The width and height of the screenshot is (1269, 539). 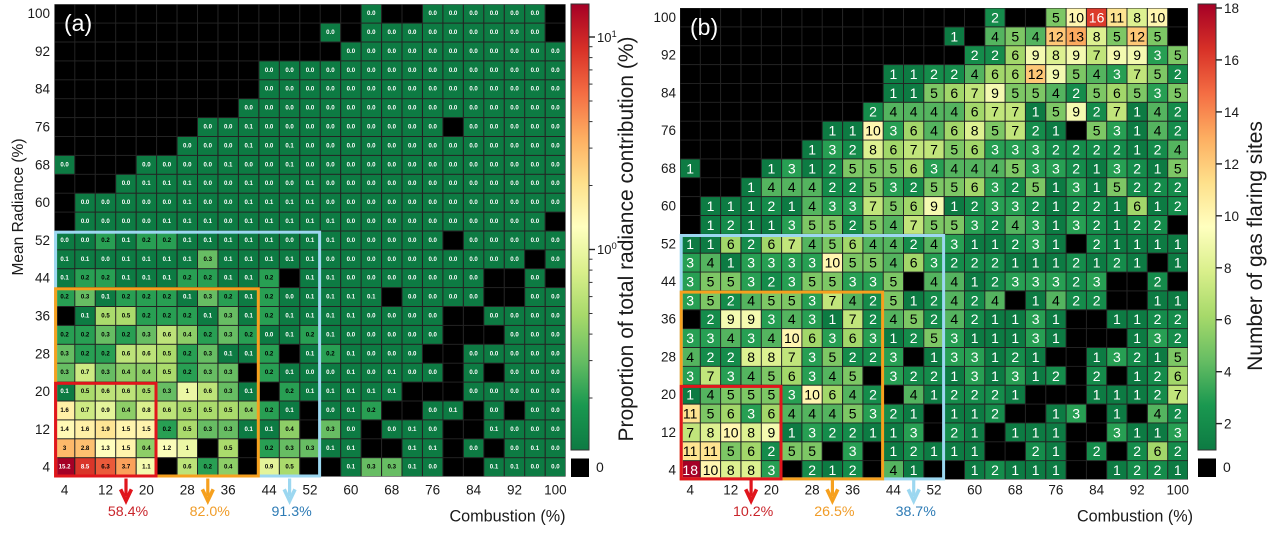 I want to click on svg-text: 100, so click(x=555, y=490).